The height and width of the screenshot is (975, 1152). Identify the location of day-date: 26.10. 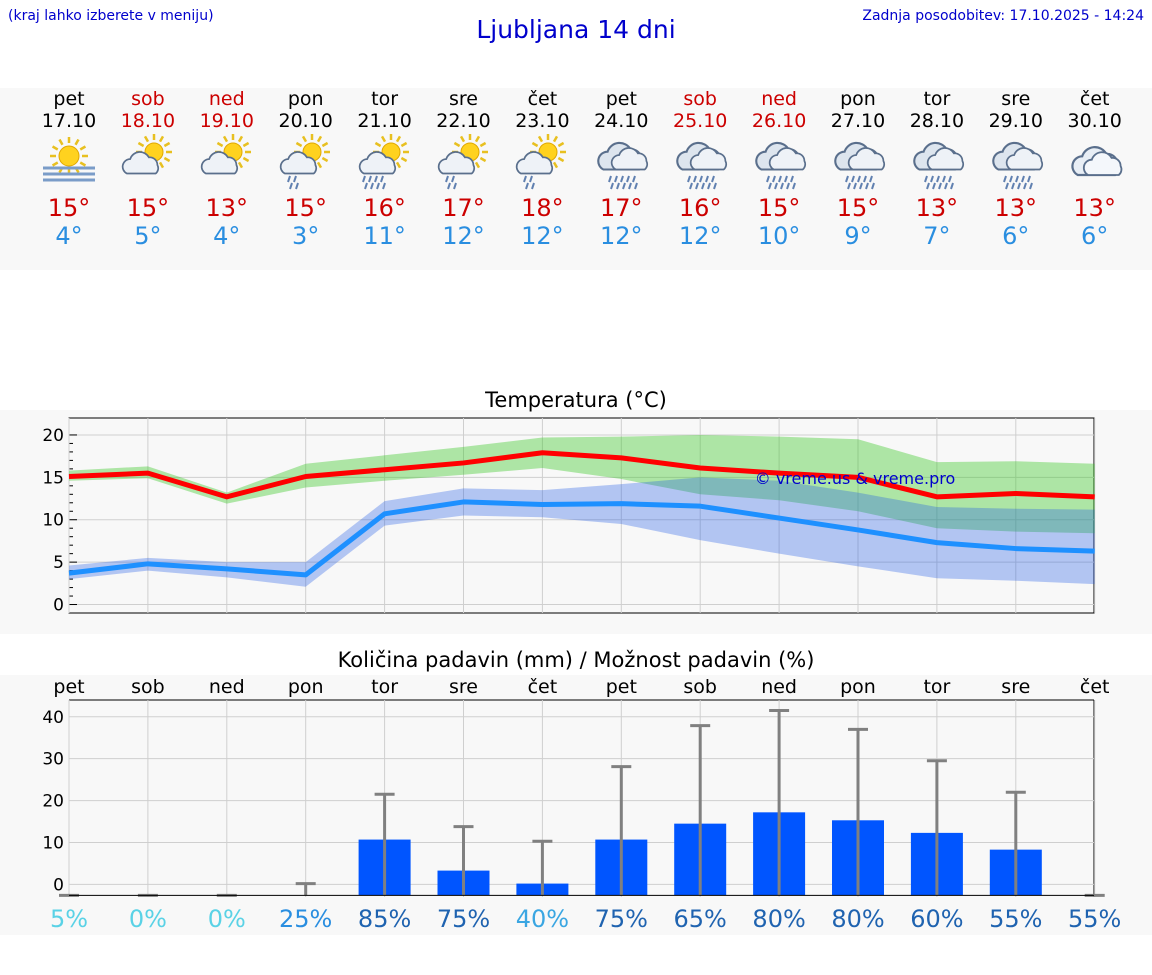
(779, 121).